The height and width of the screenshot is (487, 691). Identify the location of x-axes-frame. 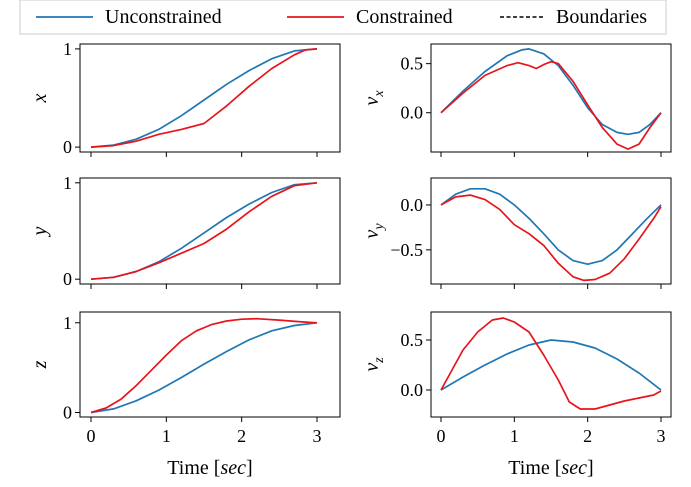
(210, 98).